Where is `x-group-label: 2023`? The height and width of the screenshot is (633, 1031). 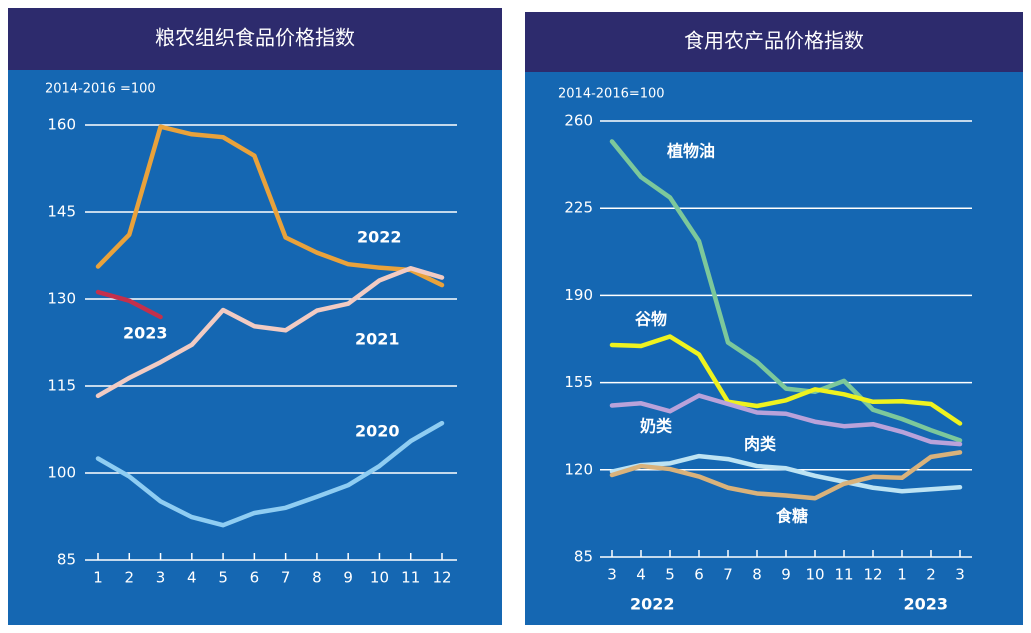 x-group-label: 2023 is located at coordinates (925, 604).